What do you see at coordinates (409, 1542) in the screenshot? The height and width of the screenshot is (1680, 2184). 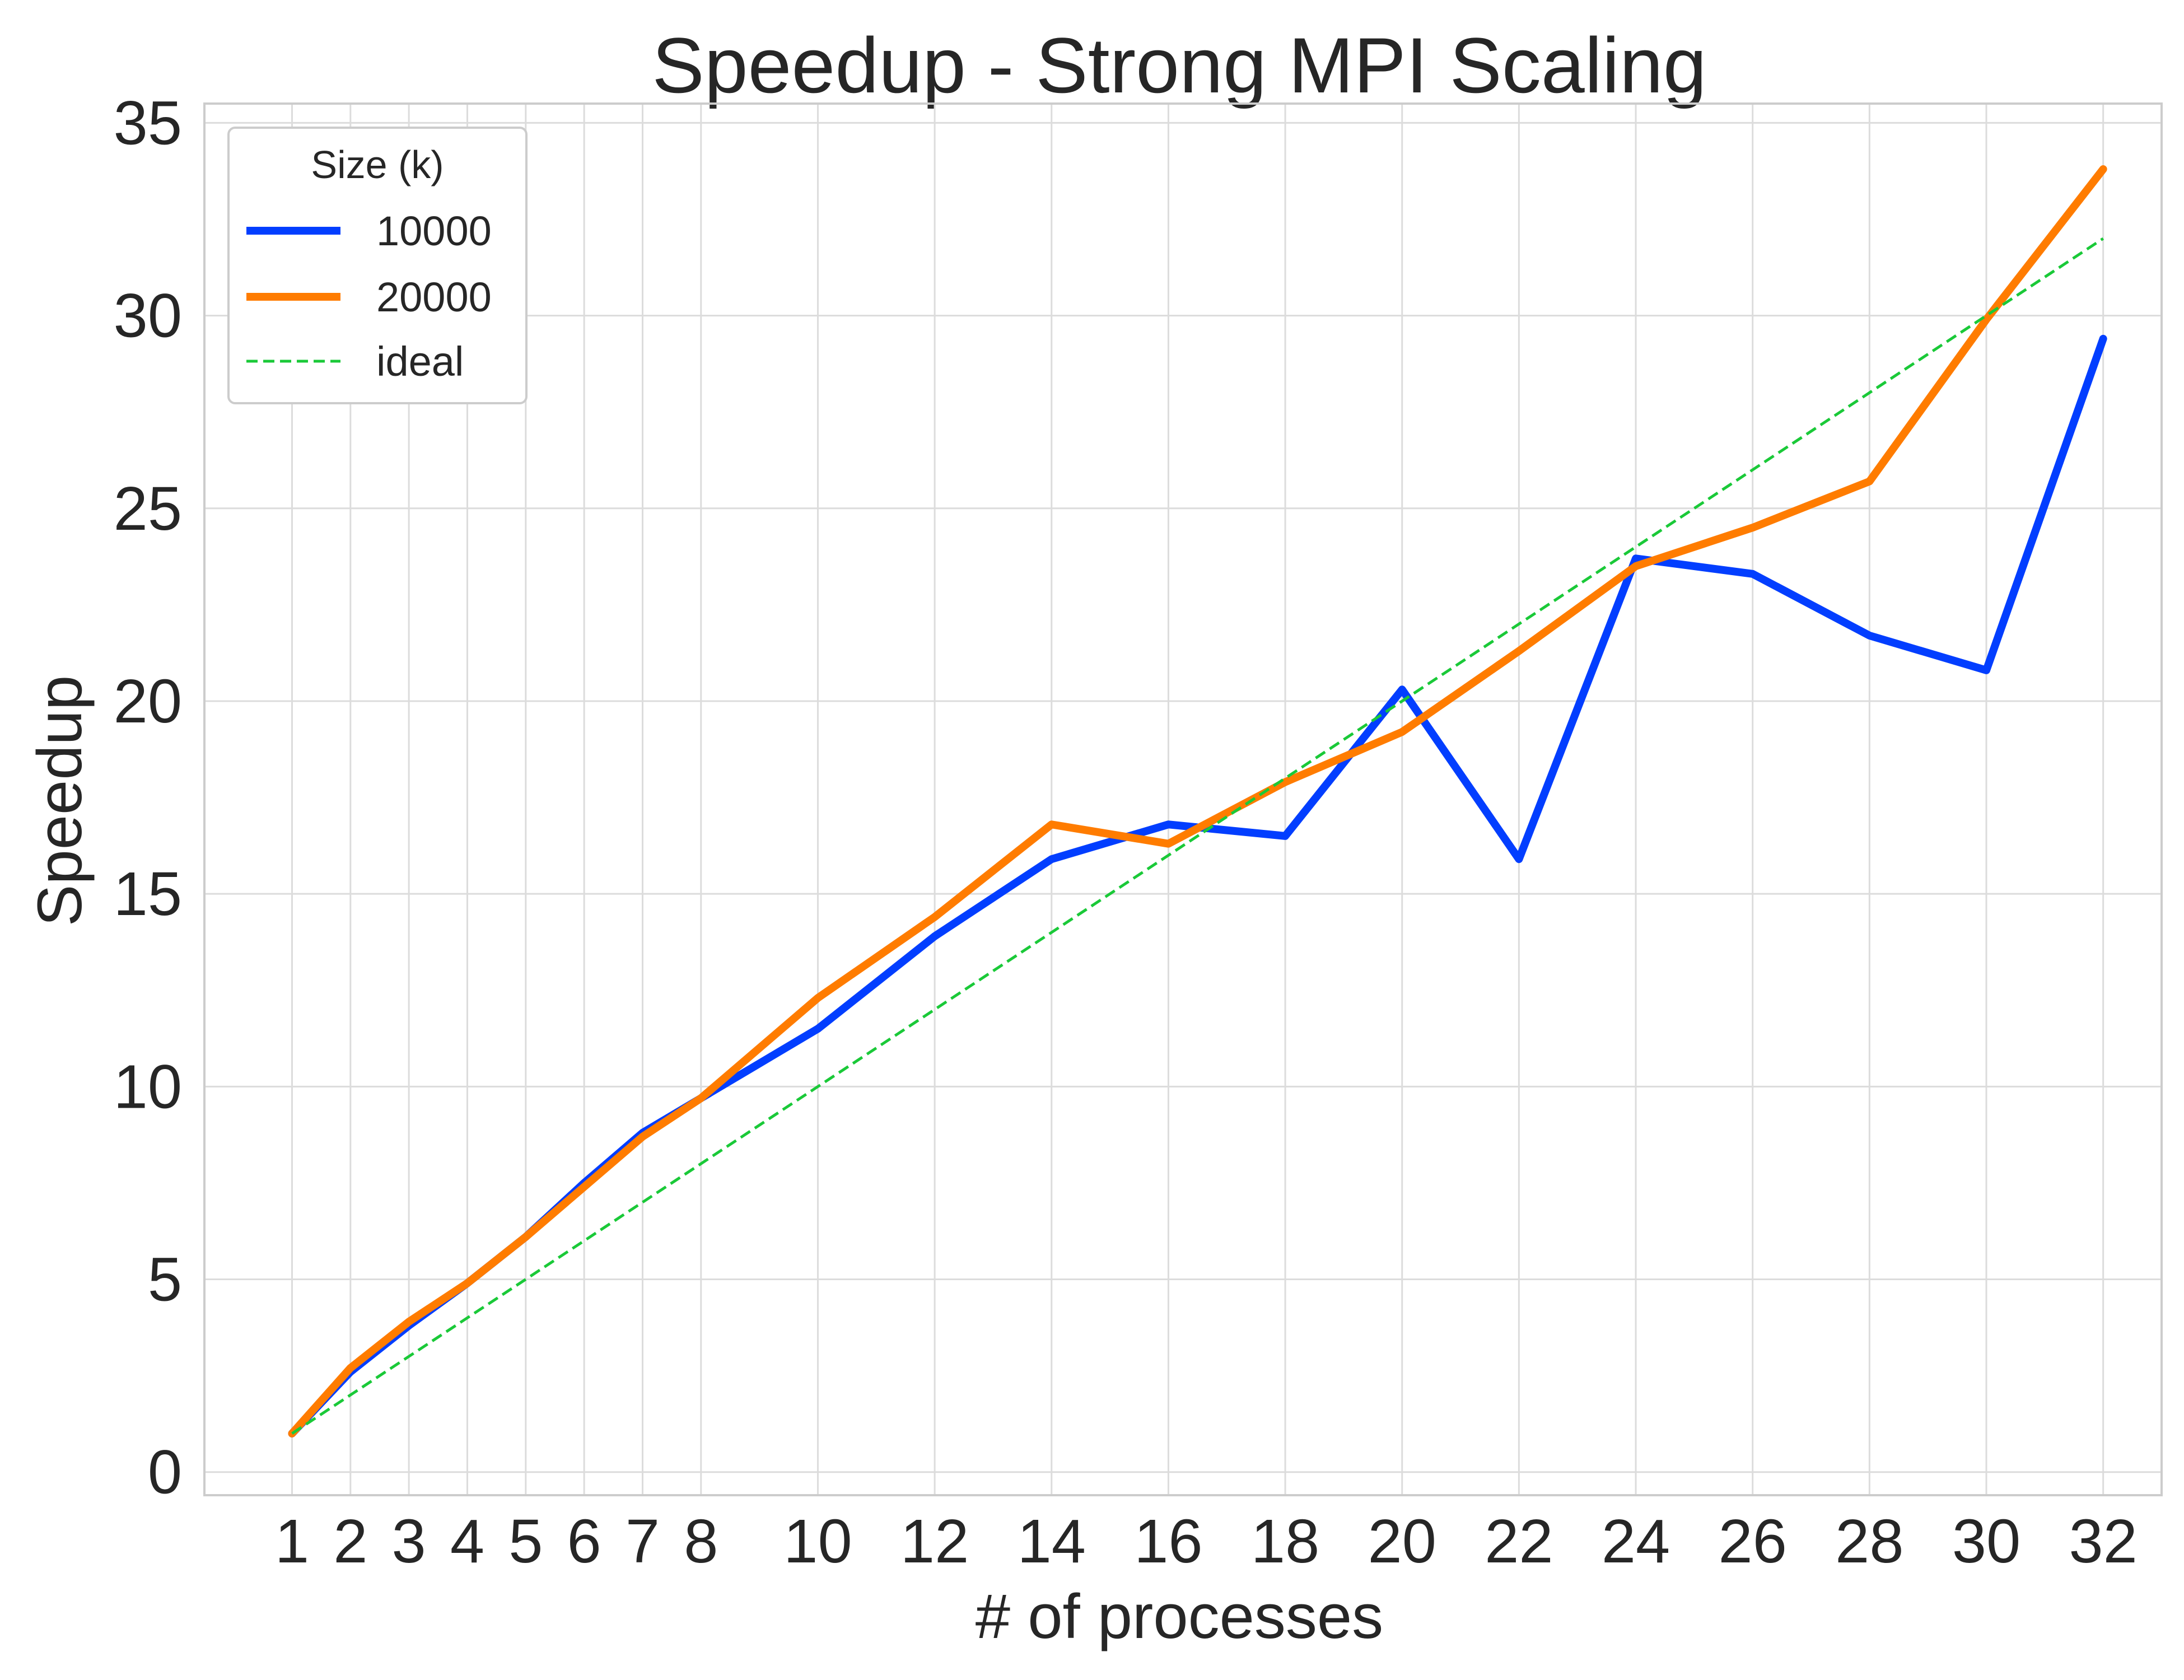 I see `x-tick-label: 3` at bounding box center [409, 1542].